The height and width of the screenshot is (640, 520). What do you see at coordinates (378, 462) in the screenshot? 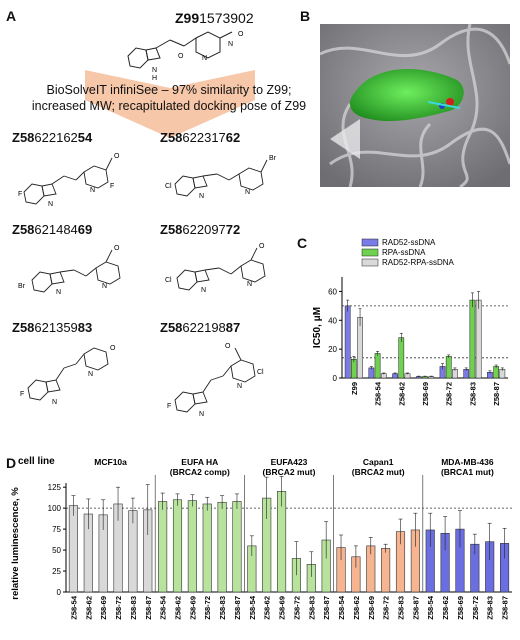
I see `group-label: Capan1` at bounding box center [378, 462].